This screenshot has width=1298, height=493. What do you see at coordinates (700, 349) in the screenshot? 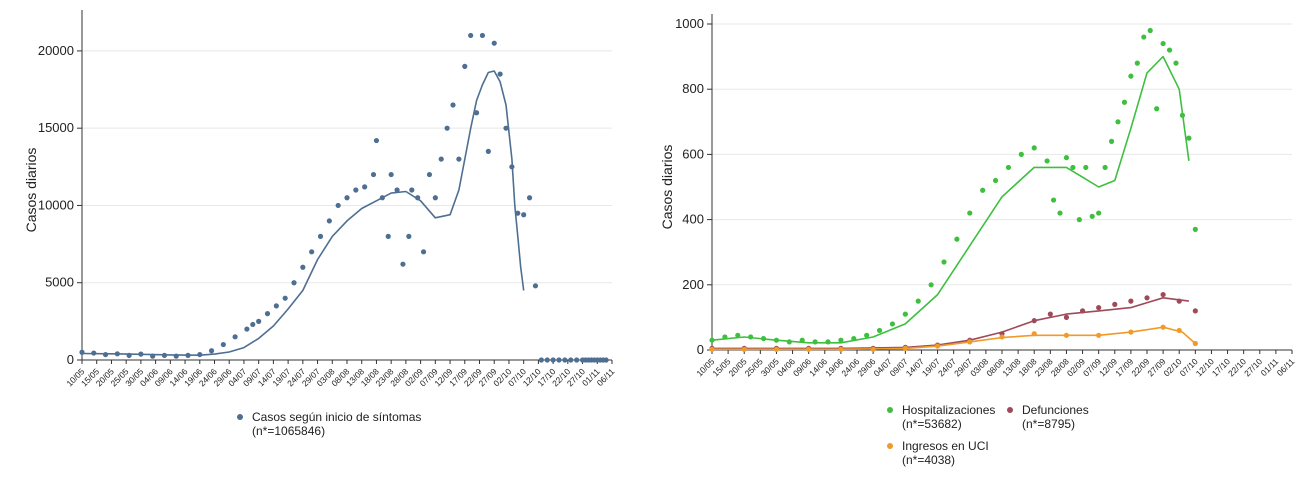
I see `y-tick-label: 0` at bounding box center [700, 349].